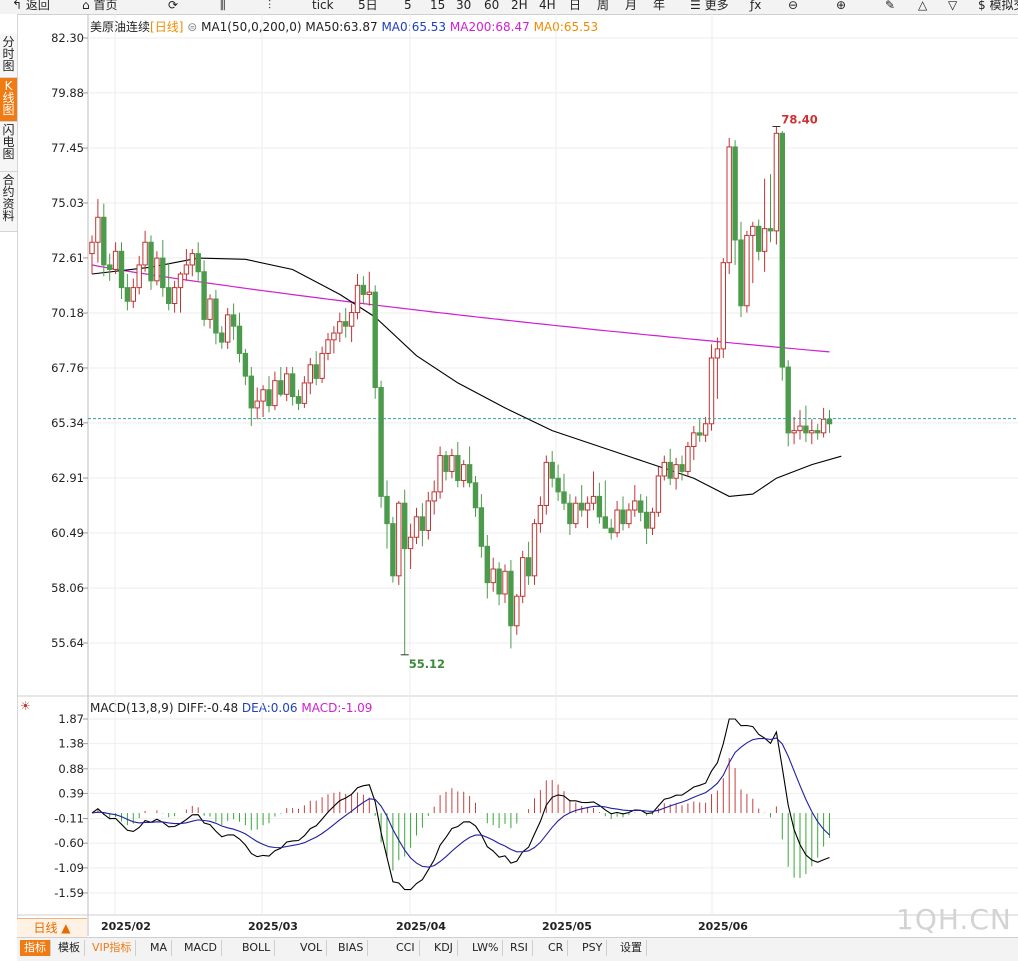 The height and width of the screenshot is (961, 1018). I want to click on indicator-tab-5: BOLL, so click(257, 948).